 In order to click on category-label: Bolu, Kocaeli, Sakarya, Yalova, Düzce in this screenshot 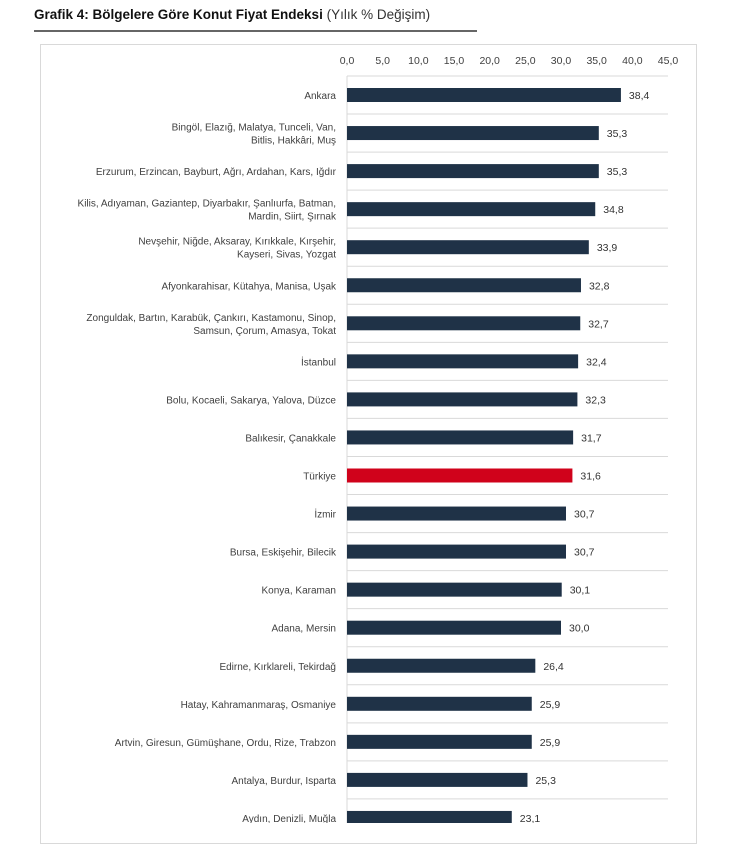, I will do `click(251, 400)`.